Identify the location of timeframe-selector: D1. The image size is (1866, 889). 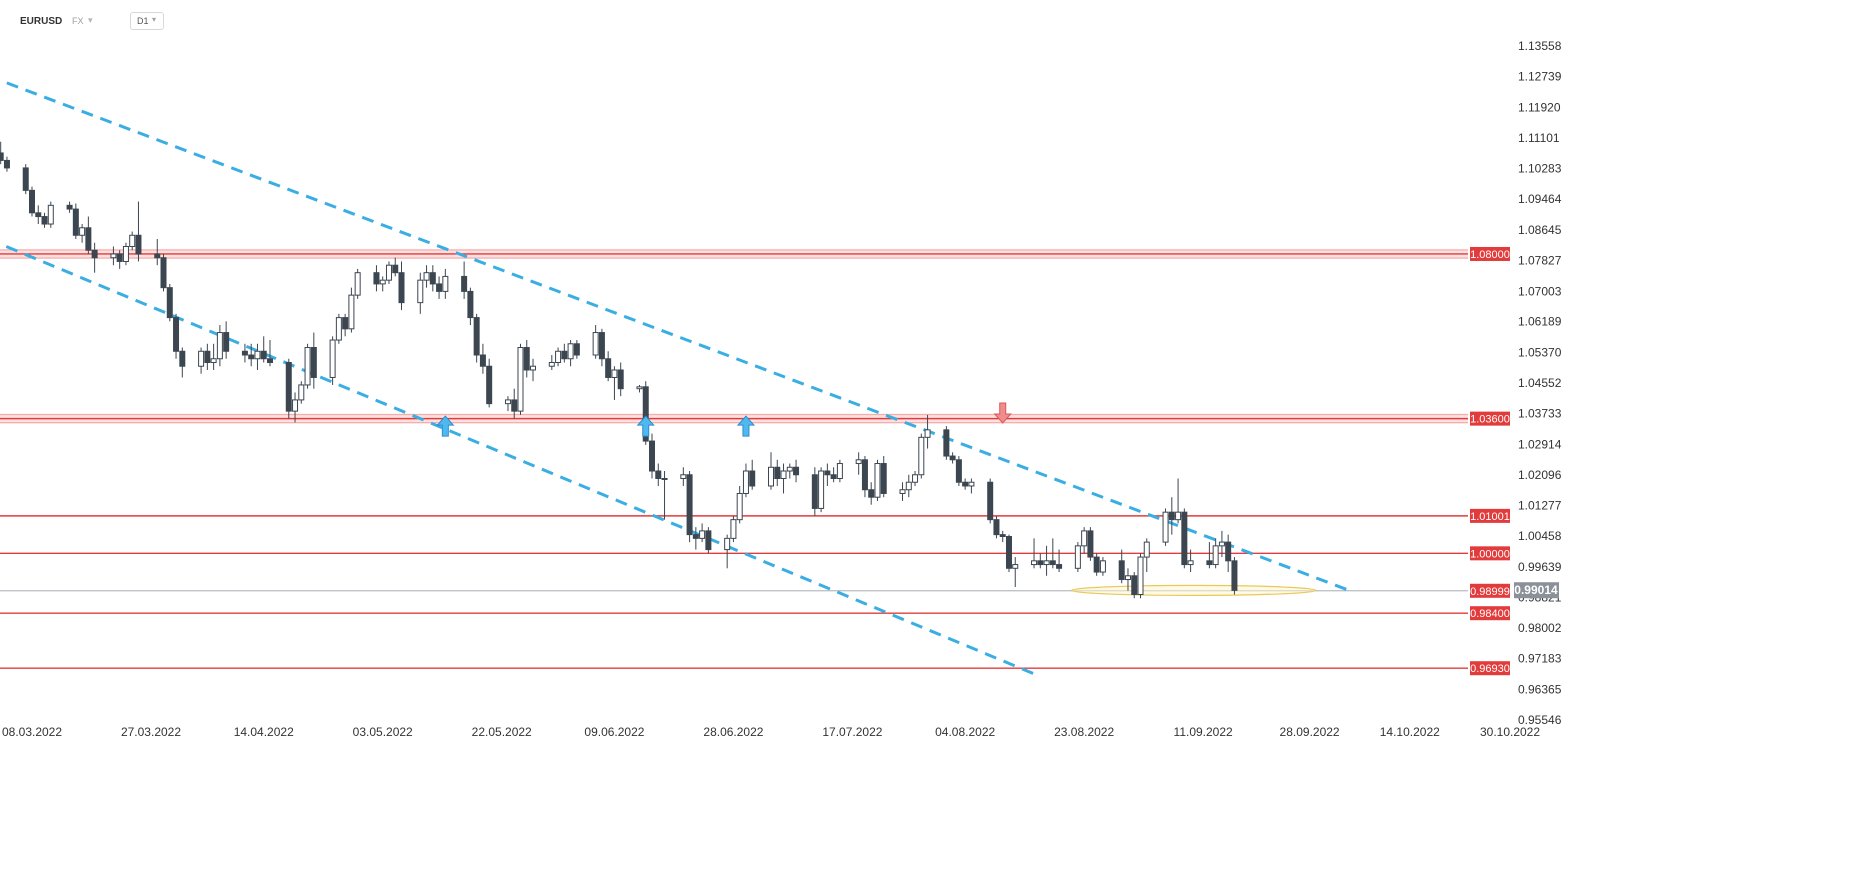
(147, 21).